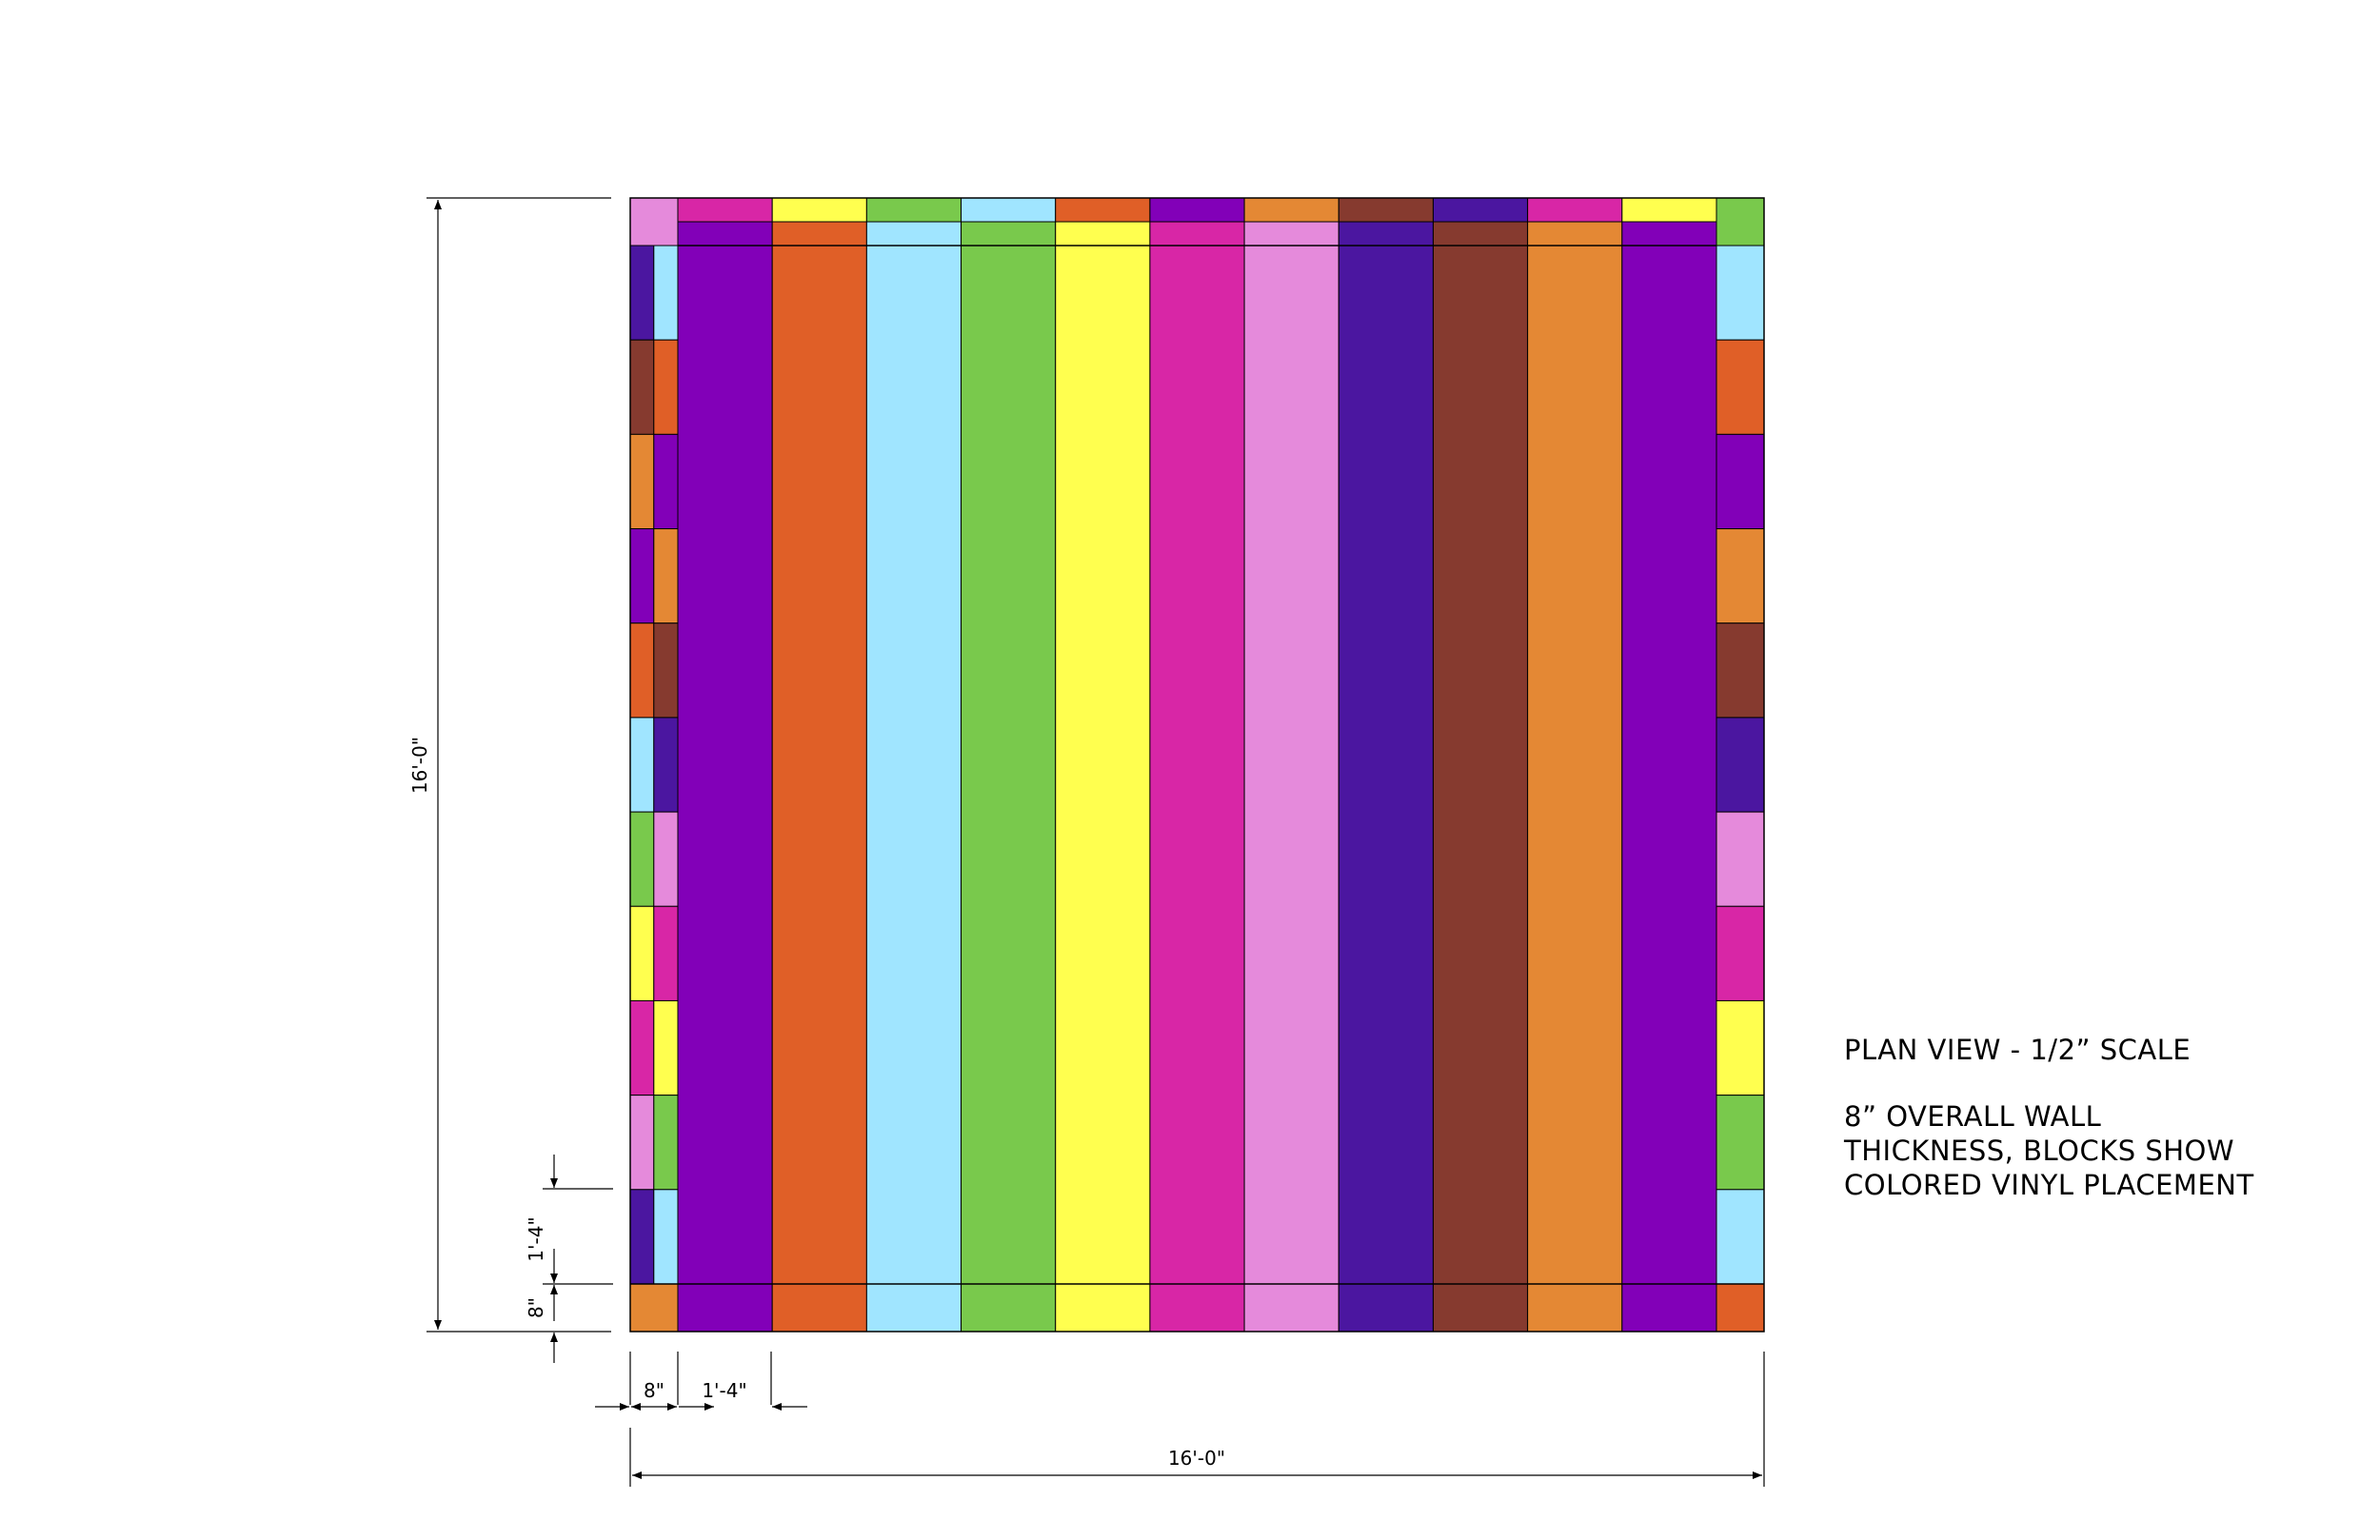 Image resolution: width=2380 pixels, height=1540 pixels. Describe the element at coordinates (724, 1390) in the screenshot. I see `block-width-label: 1'-4"` at that location.